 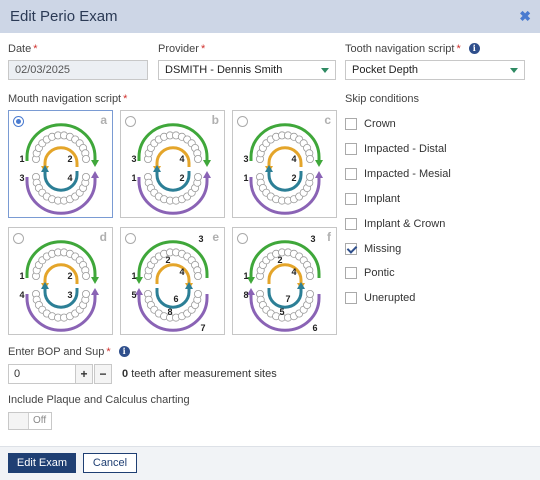 I want to click on cancel-button: Cancel, so click(x=110, y=463).